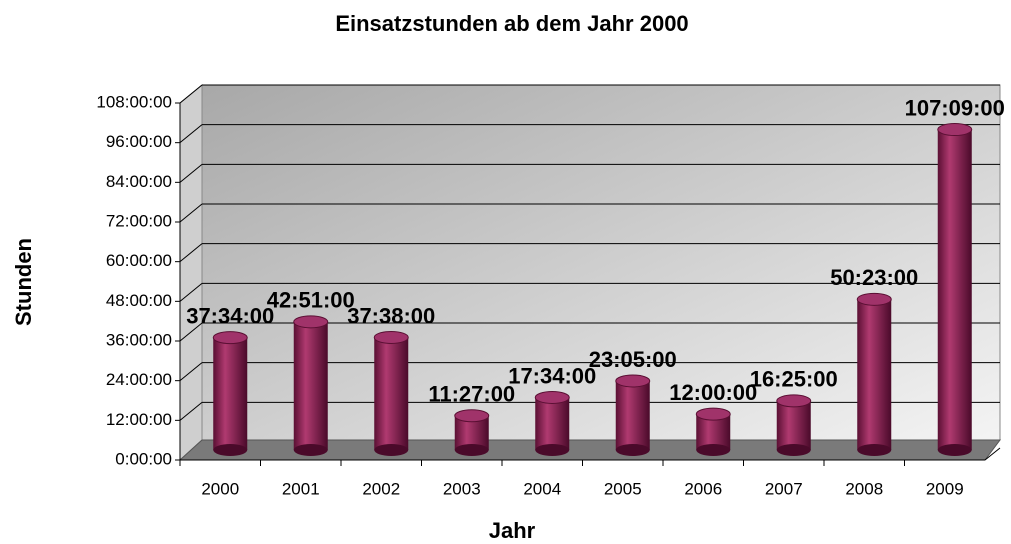  Describe the element at coordinates (794, 379) in the screenshot. I see `value-label: 16:25:00` at that location.